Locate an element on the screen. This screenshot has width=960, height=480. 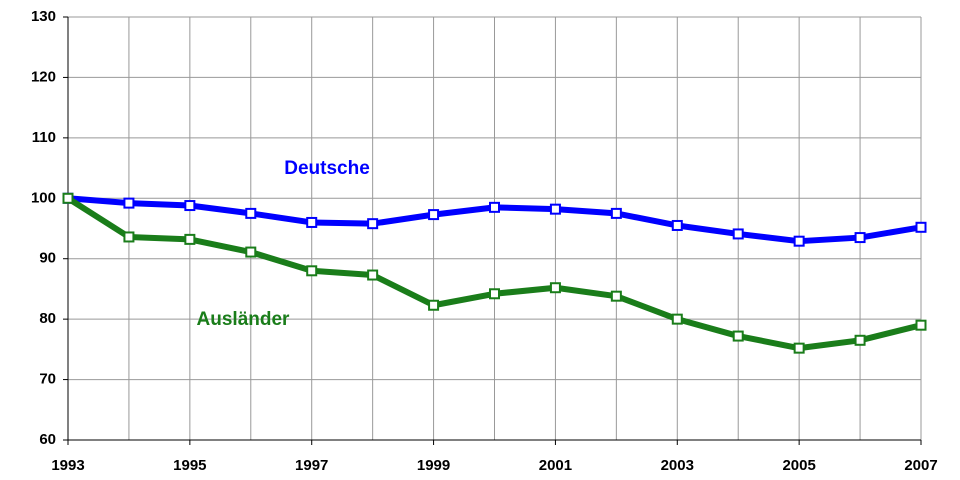
x-tick-label: 1993 is located at coordinates (67, 465).